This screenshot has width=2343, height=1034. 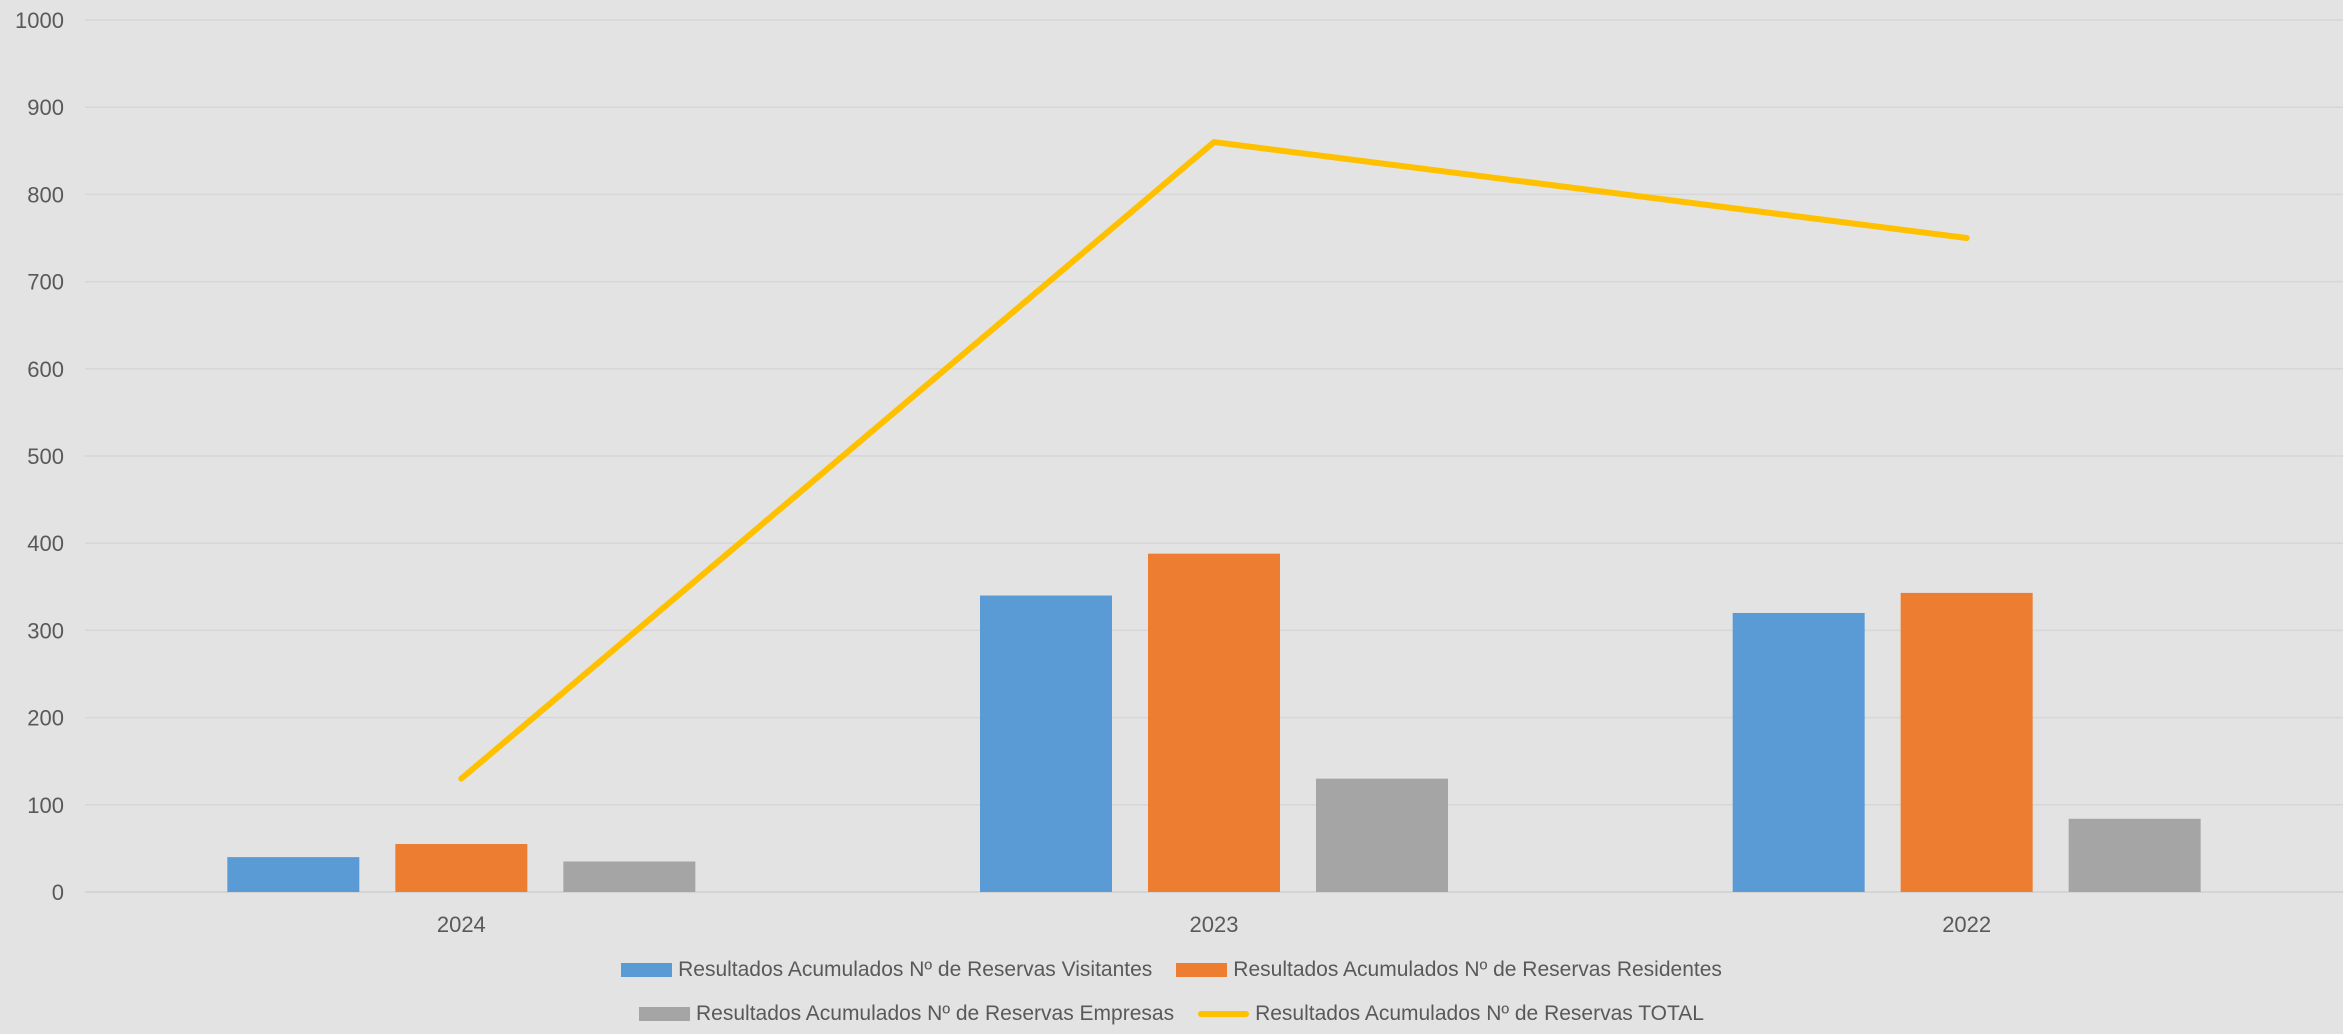 I want to click on y-tick-label-600: 600, so click(x=45, y=369).